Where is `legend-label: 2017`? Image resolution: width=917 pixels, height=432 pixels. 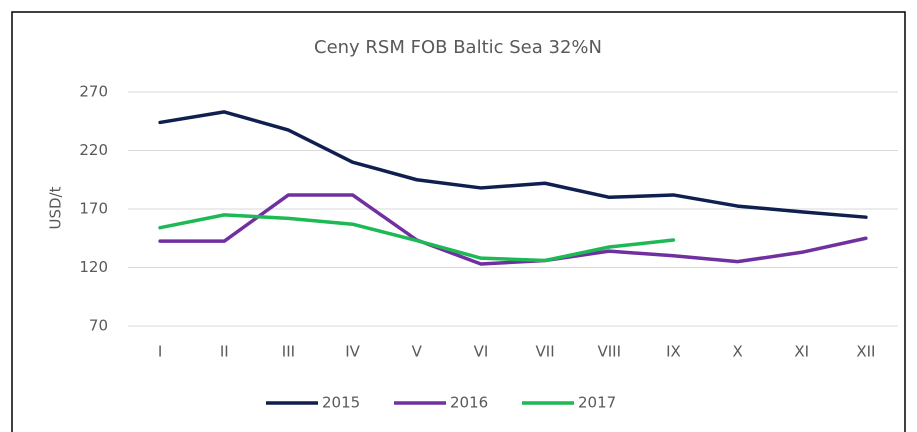 legend-label: 2017 is located at coordinates (597, 403).